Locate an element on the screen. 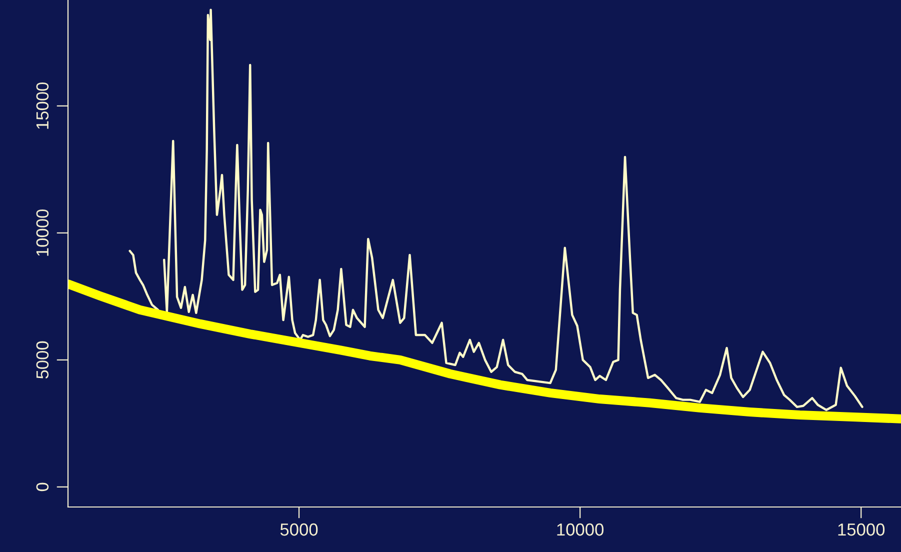 The height and width of the screenshot is (552, 901). y-tick-label: 10000 is located at coordinates (42, 232).